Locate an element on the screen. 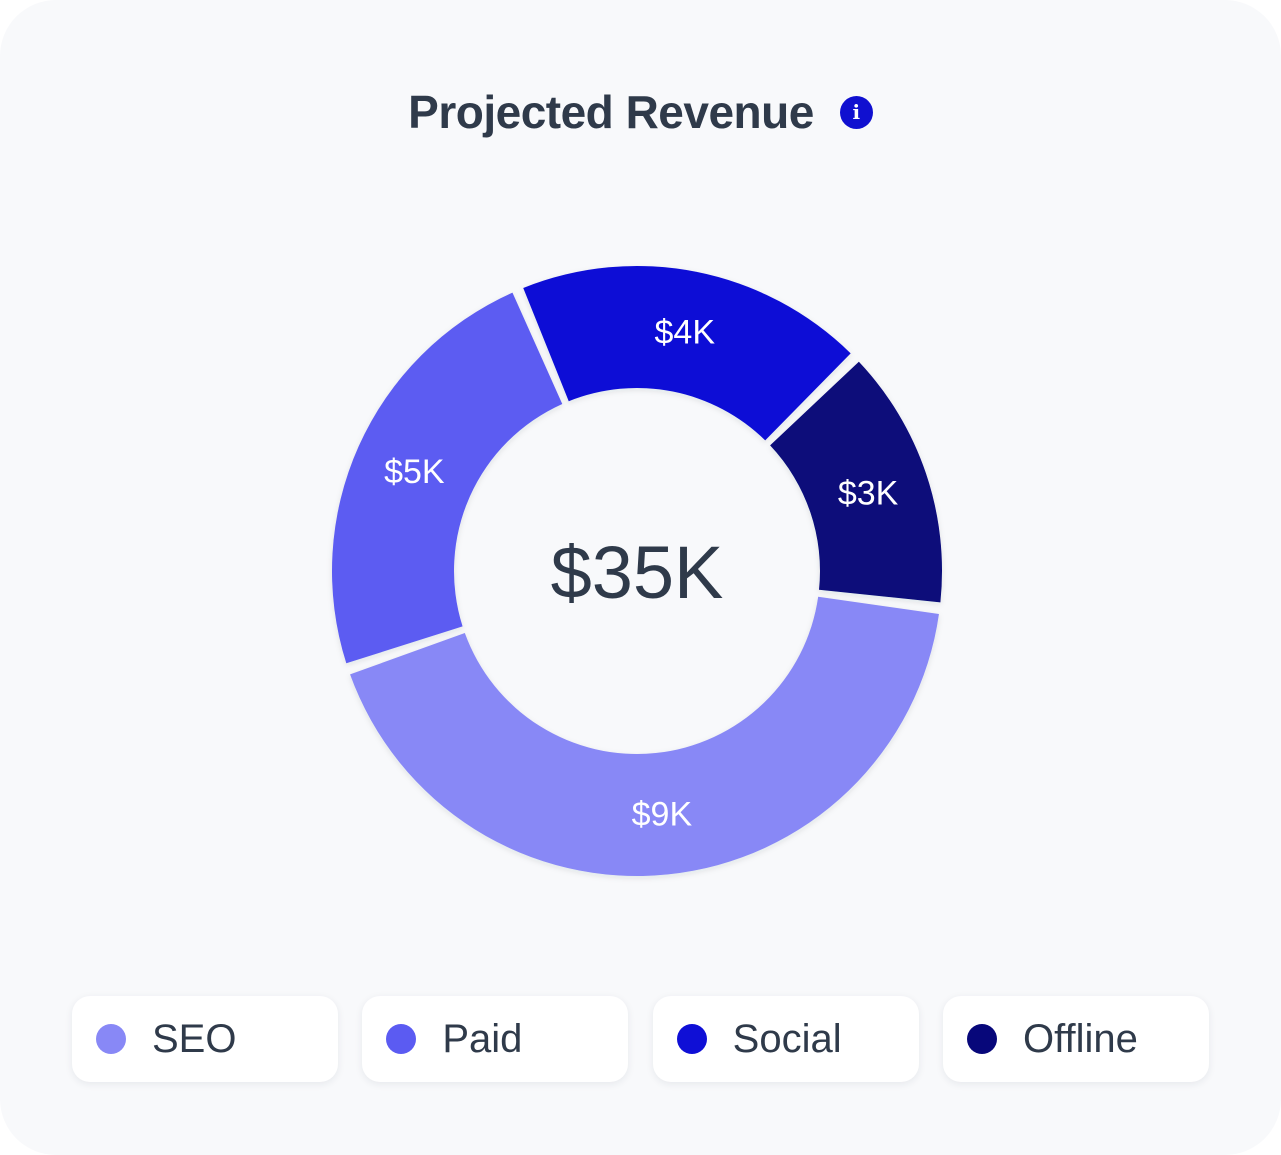  donut-segment-seo is located at coordinates (644, 736).